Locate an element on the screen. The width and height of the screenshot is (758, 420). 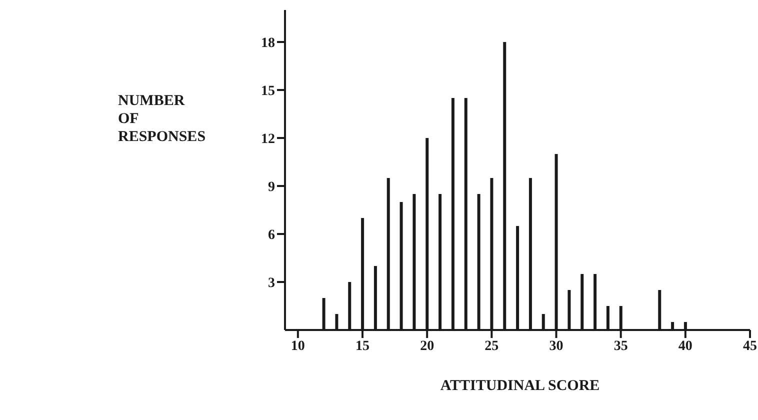
x-axis-title: ATTITUDINAL SCORE is located at coordinates (520, 386).